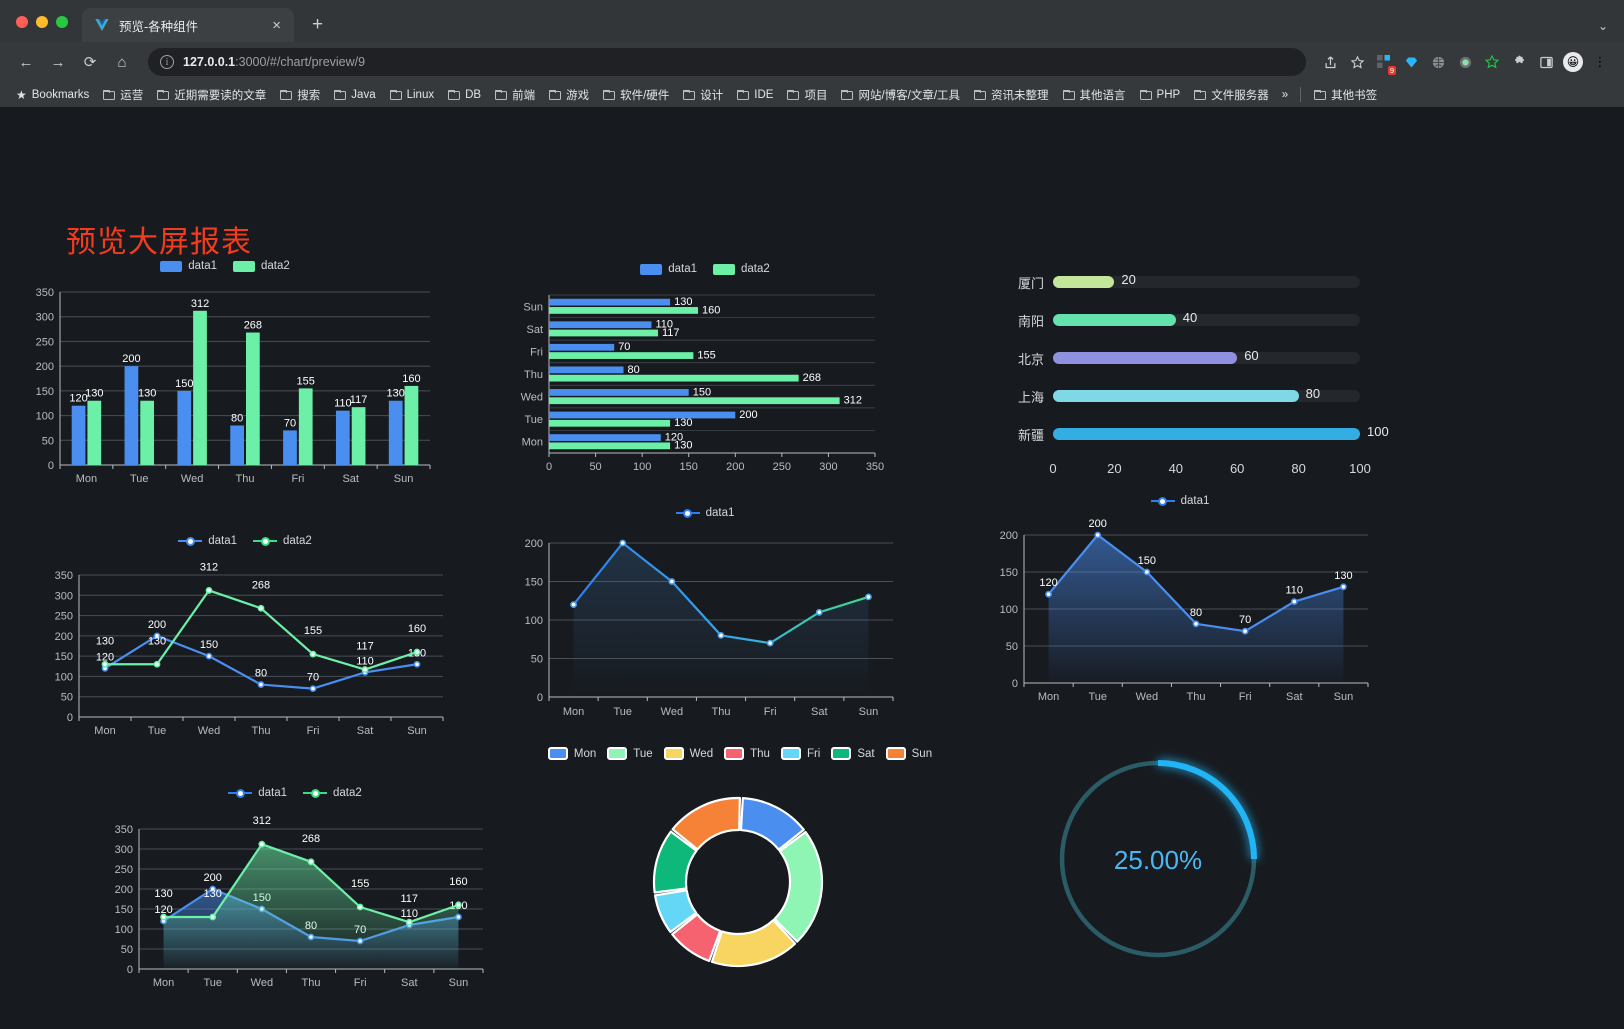 This screenshot has width=1624, height=1029. Describe the element at coordinates (22, 22) in the screenshot. I see `close-window-button` at that location.